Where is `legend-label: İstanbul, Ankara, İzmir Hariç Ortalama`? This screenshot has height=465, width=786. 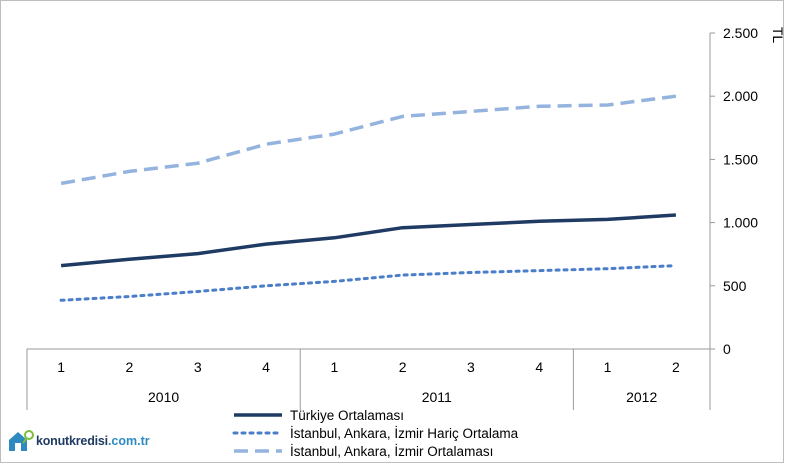 legend-label: İstanbul, Ankara, İzmir Hariç Ortalama is located at coordinates (404, 433).